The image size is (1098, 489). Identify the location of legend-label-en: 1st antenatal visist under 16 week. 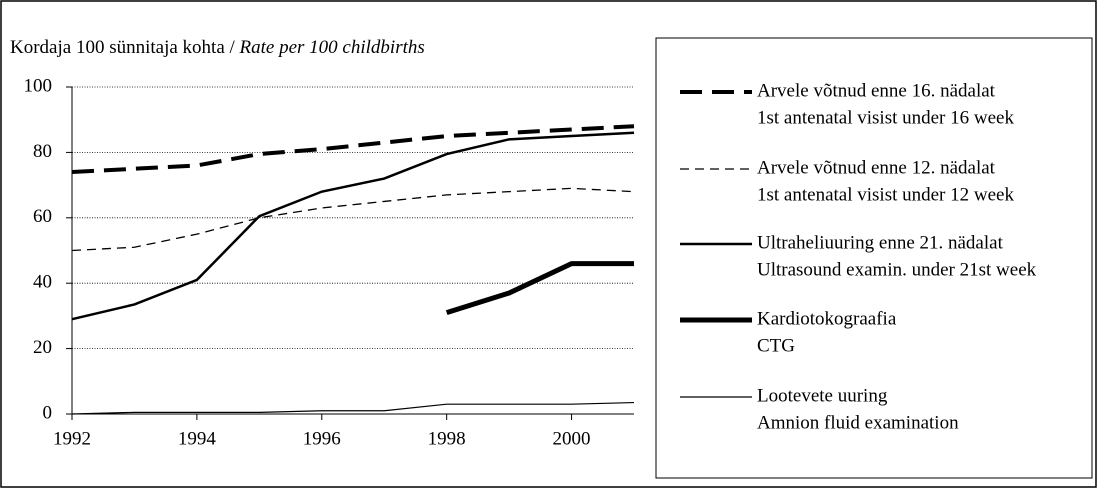
(885, 117).